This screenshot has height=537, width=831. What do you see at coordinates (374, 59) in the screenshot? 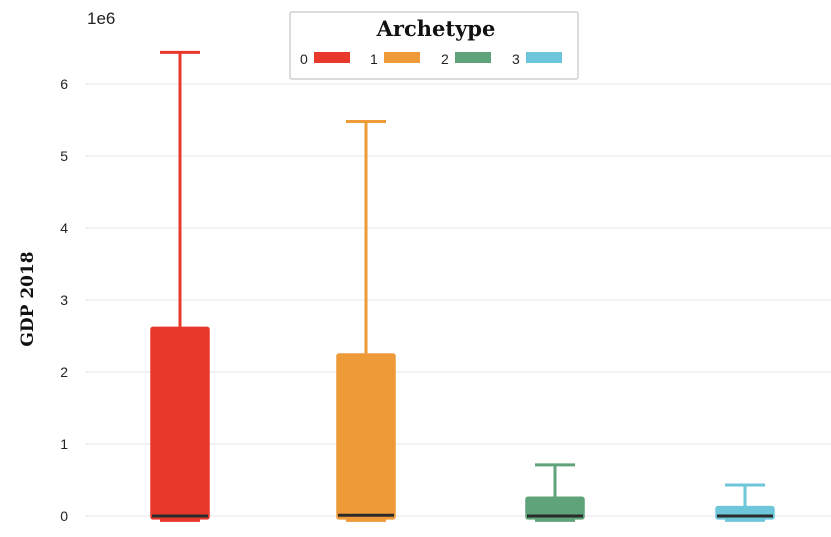
I see `legend-label: 1` at bounding box center [374, 59].